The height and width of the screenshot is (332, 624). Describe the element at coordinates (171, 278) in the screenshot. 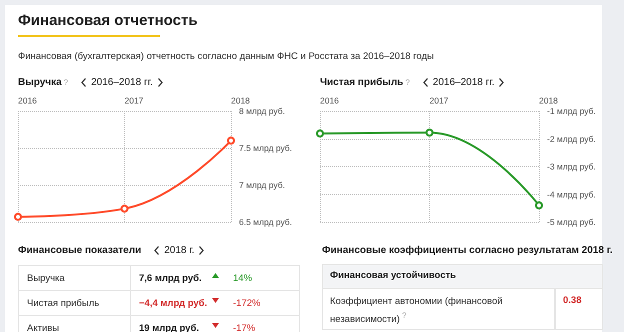

I see `text: 7,6 млрд руб.` at that location.